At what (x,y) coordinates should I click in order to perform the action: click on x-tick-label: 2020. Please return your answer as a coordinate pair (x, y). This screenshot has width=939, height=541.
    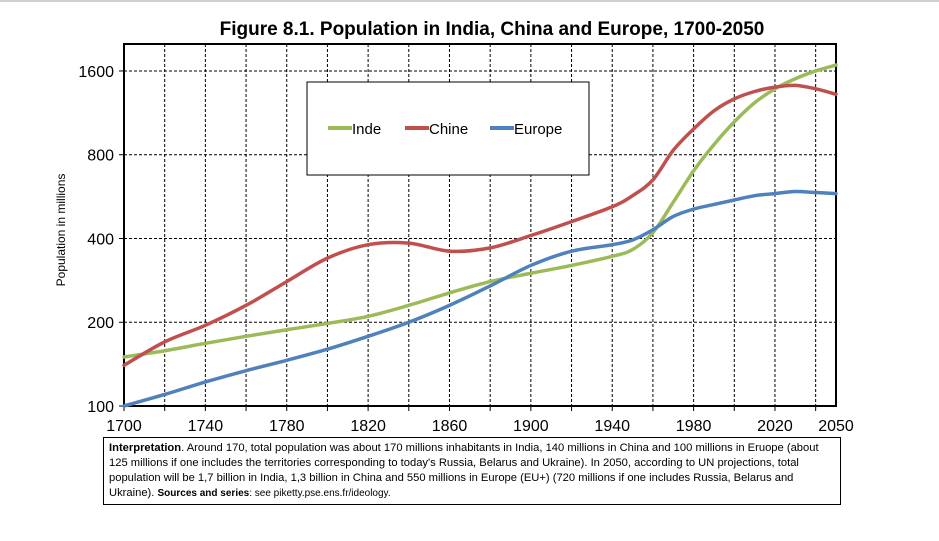
    Looking at the image, I should click on (775, 426).